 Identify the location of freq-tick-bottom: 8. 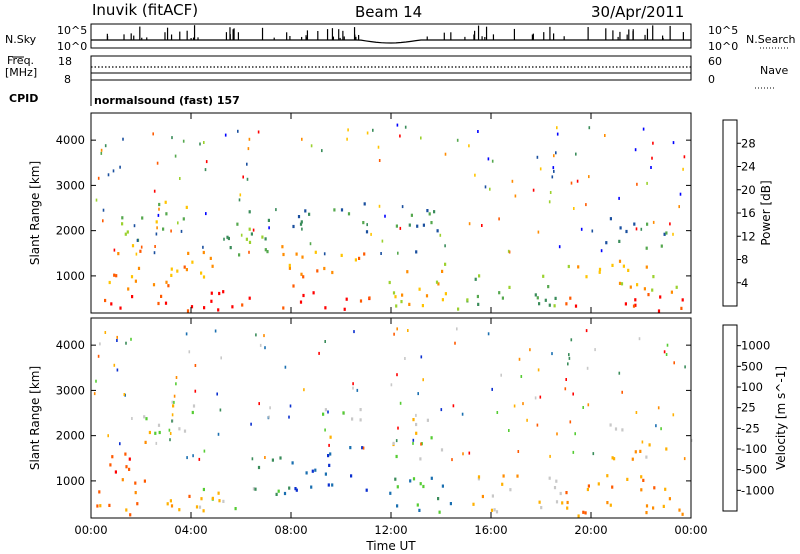
(67, 79).